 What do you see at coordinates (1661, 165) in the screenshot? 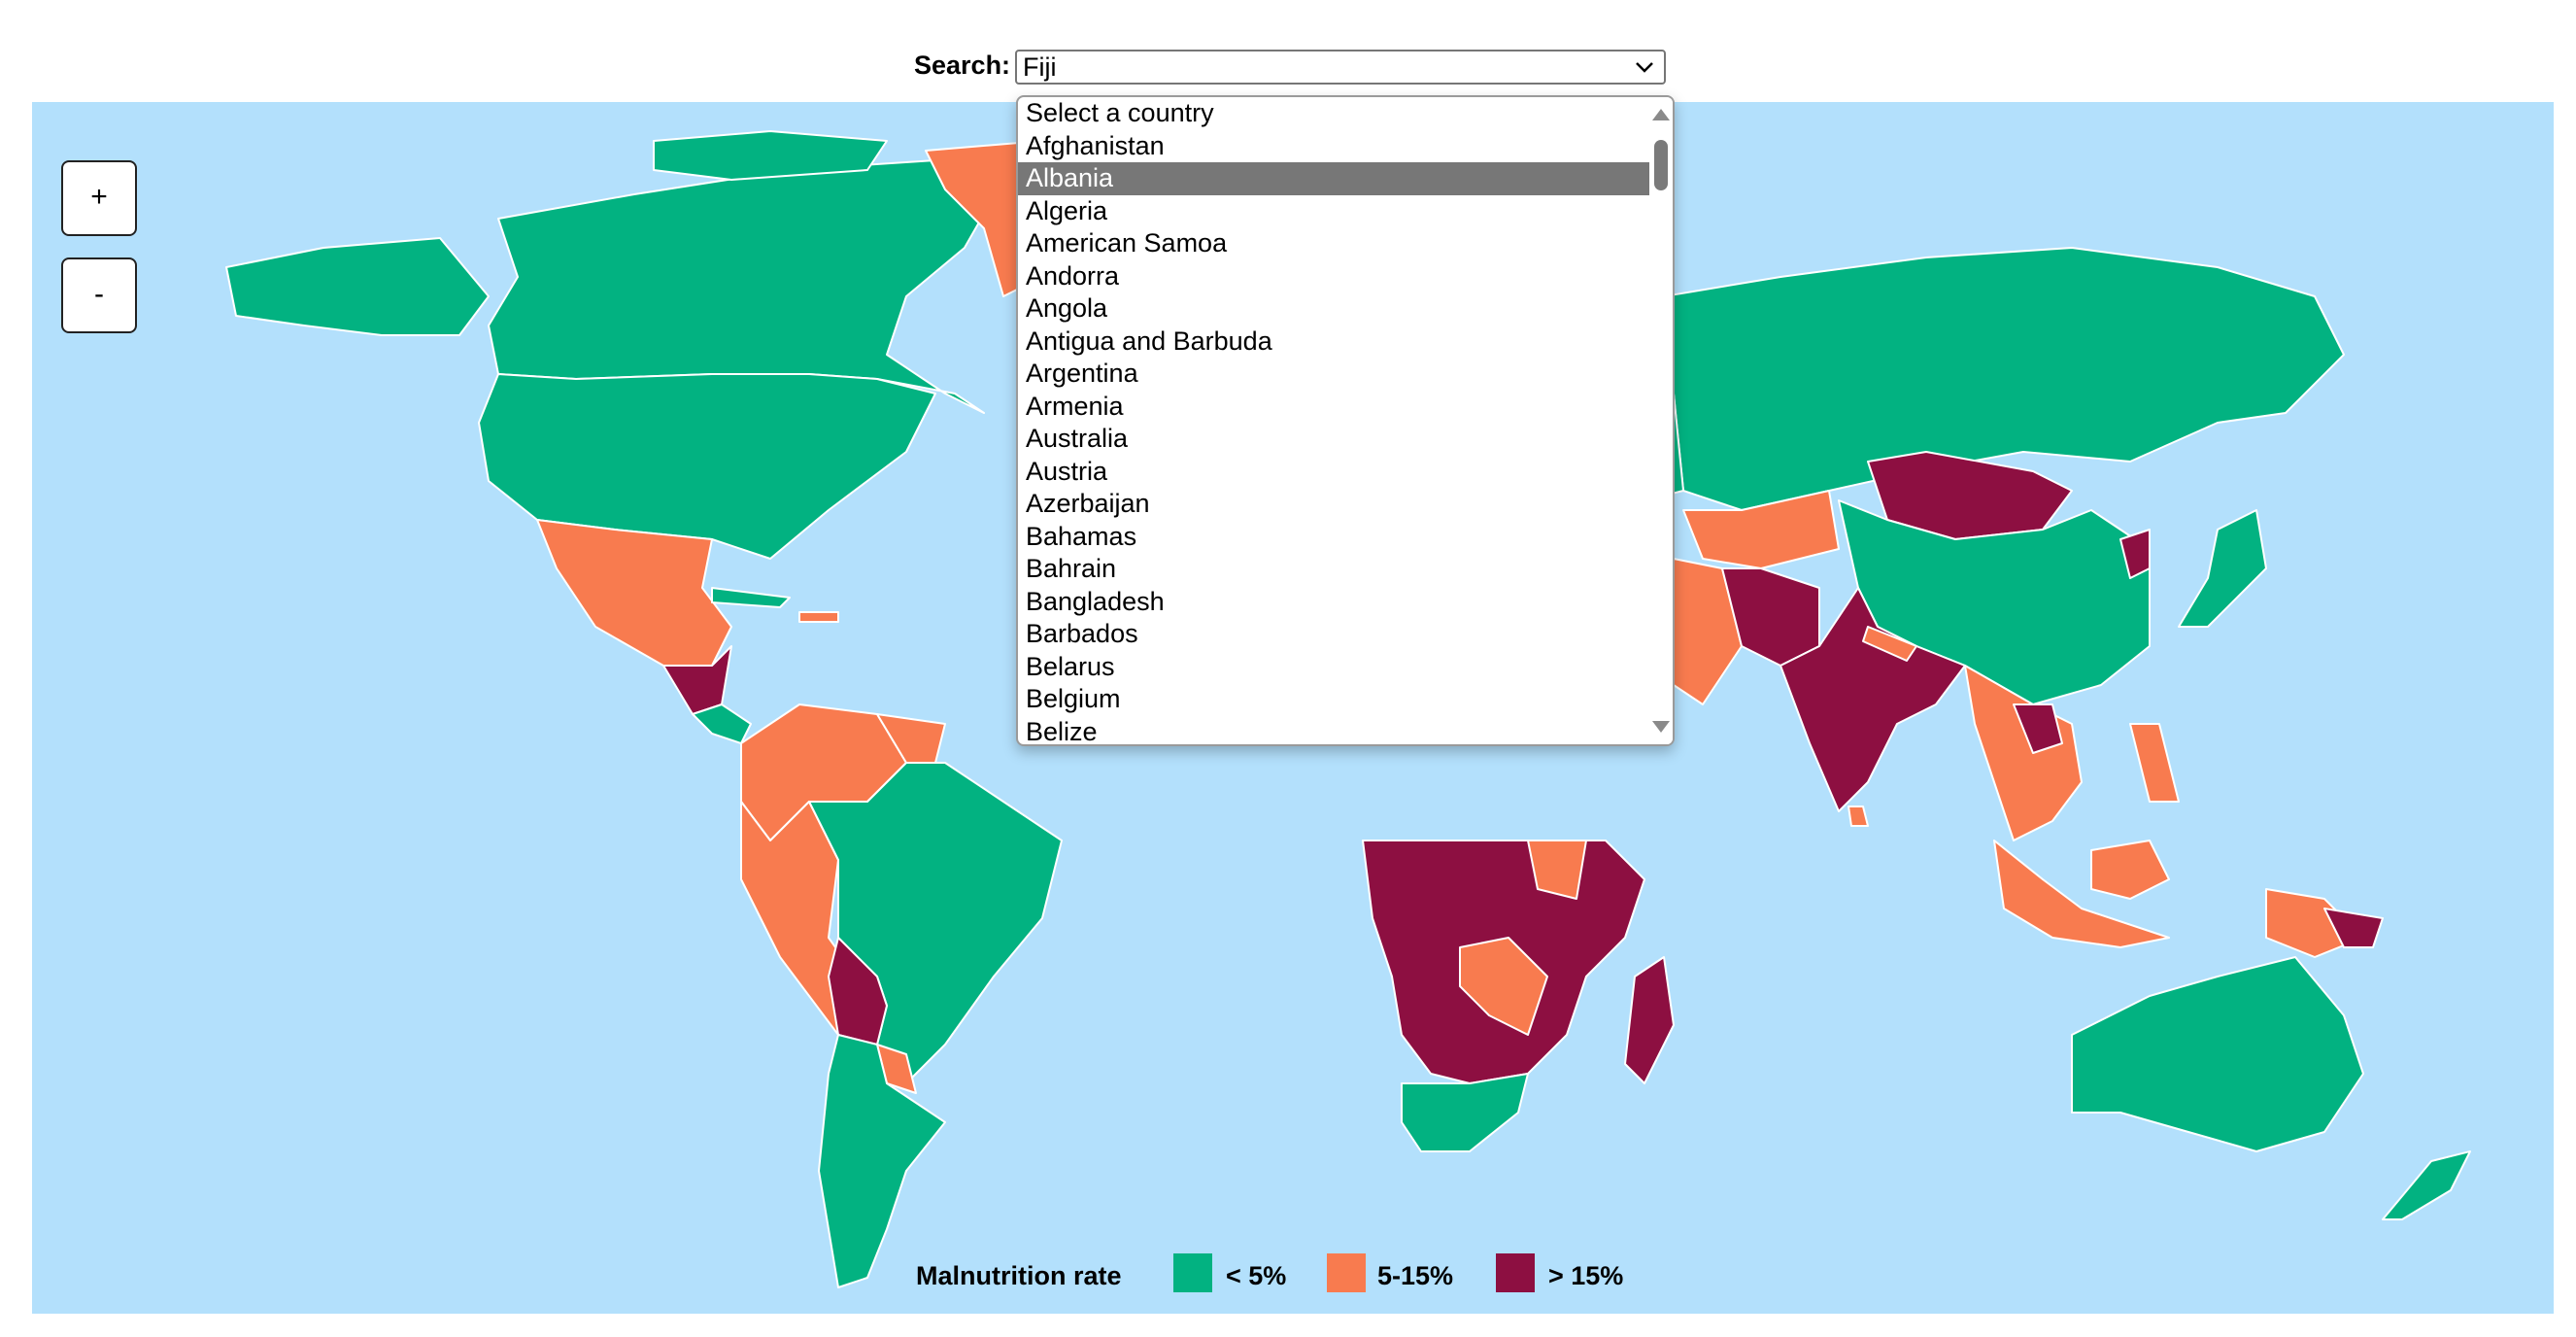
I see `scroll-thumb` at bounding box center [1661, 165].